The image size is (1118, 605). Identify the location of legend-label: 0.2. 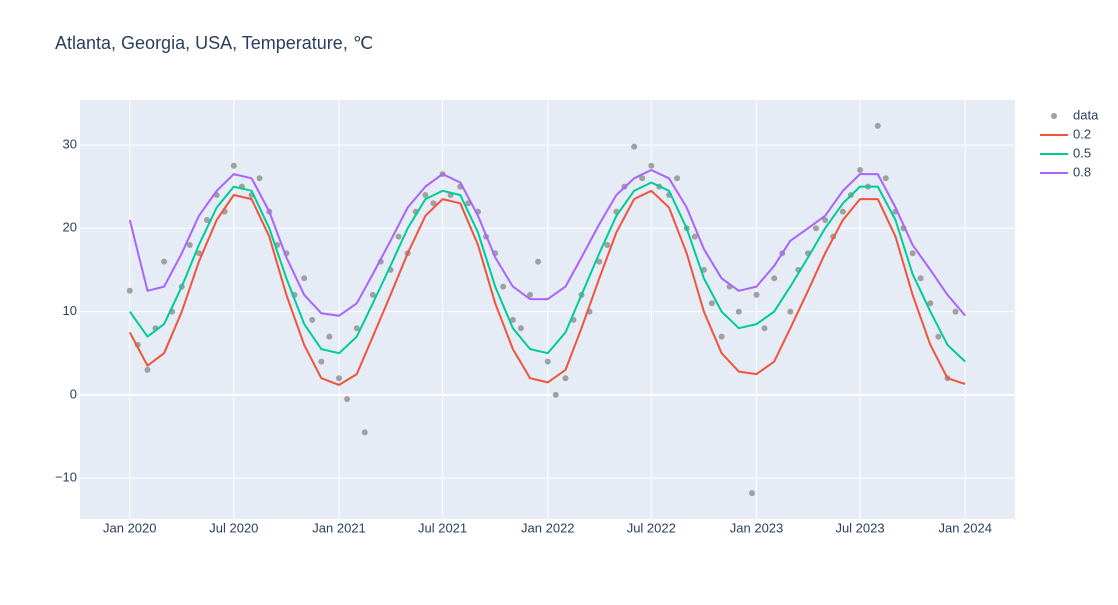
(1082, 133).